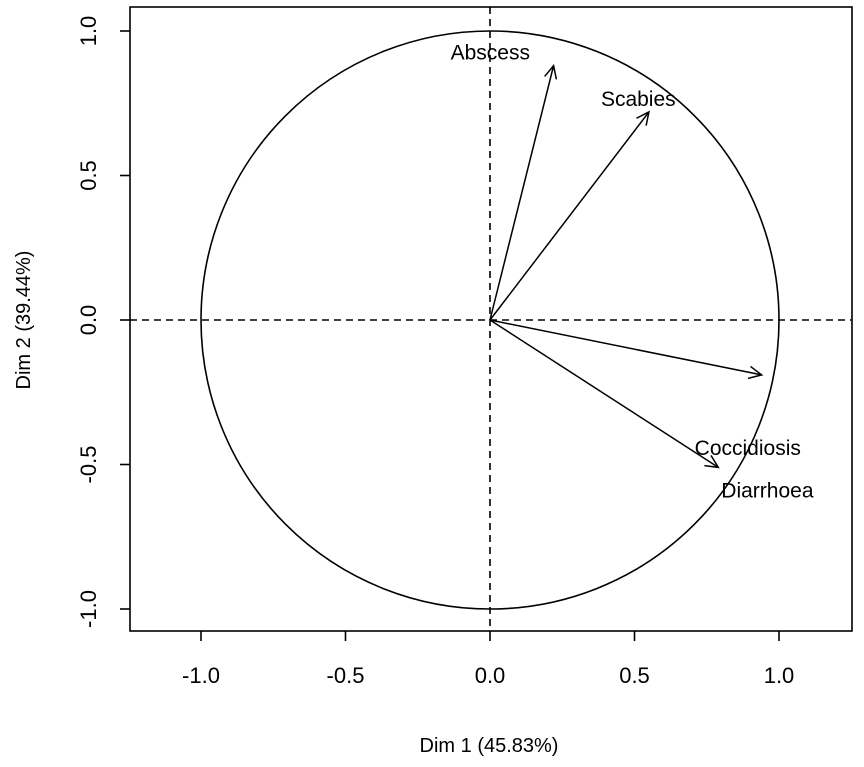  Describe the element at coordinates (490, 675) in the screenshot. I see `x-tick-label: 0.0` at that location.